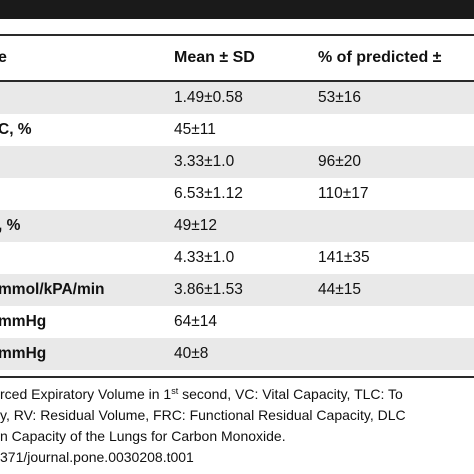 This screenshot has height=474, width=474. What do you see at coordinates (380, 57) in the screenshot?
I see `header-percent-predicted: % of predicted ±` at bounding box center [380, 57].